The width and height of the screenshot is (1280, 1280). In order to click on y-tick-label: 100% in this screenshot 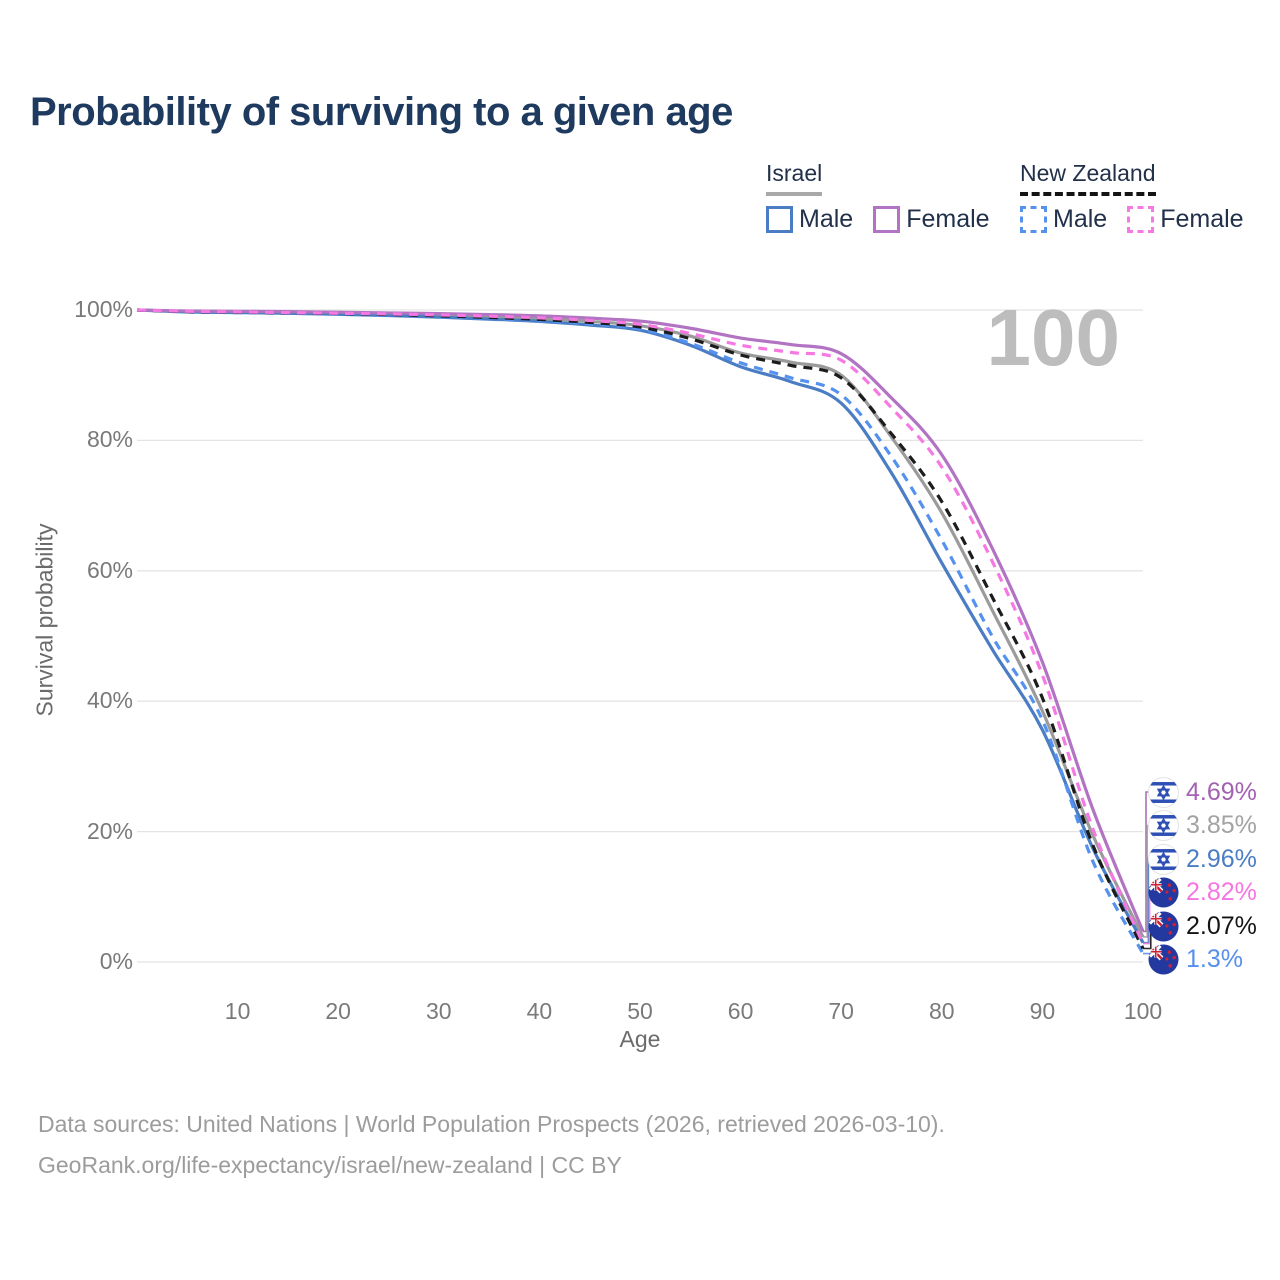, I will do `click(103, 309)`.